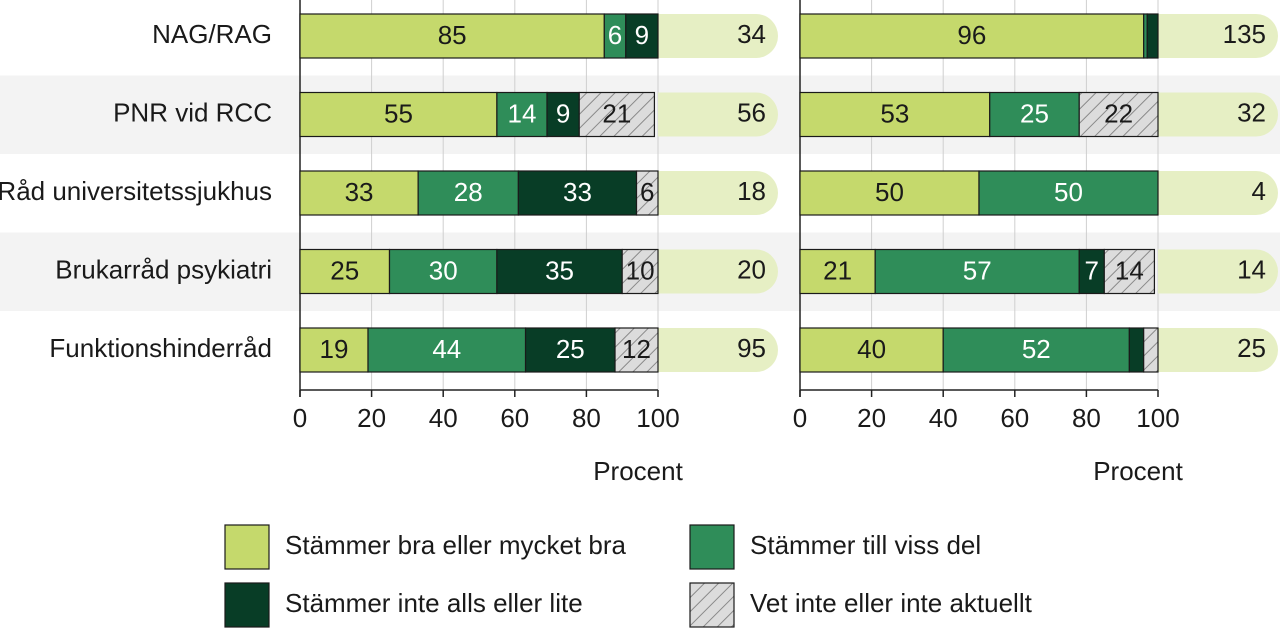 The width and height of the screenshot is (1280, 640). What do you see at coordinates (751, 269) in the screenshot?
I see `count-label: 20` at bounding box center [751, 269].